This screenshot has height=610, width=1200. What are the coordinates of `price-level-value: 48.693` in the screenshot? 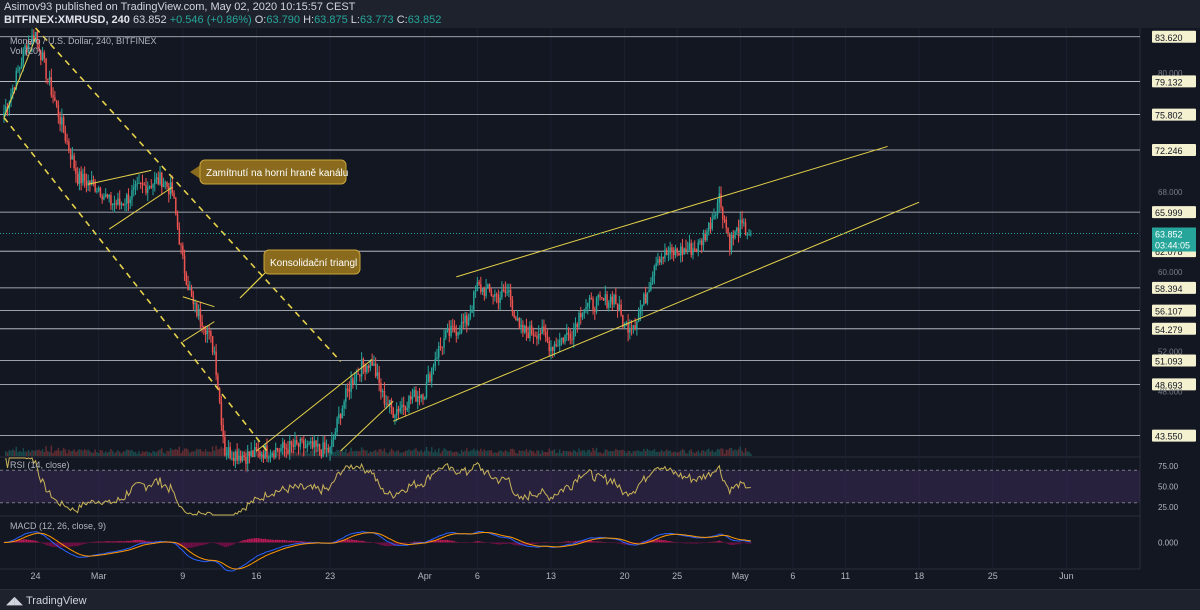 It's located at (1169, 385).